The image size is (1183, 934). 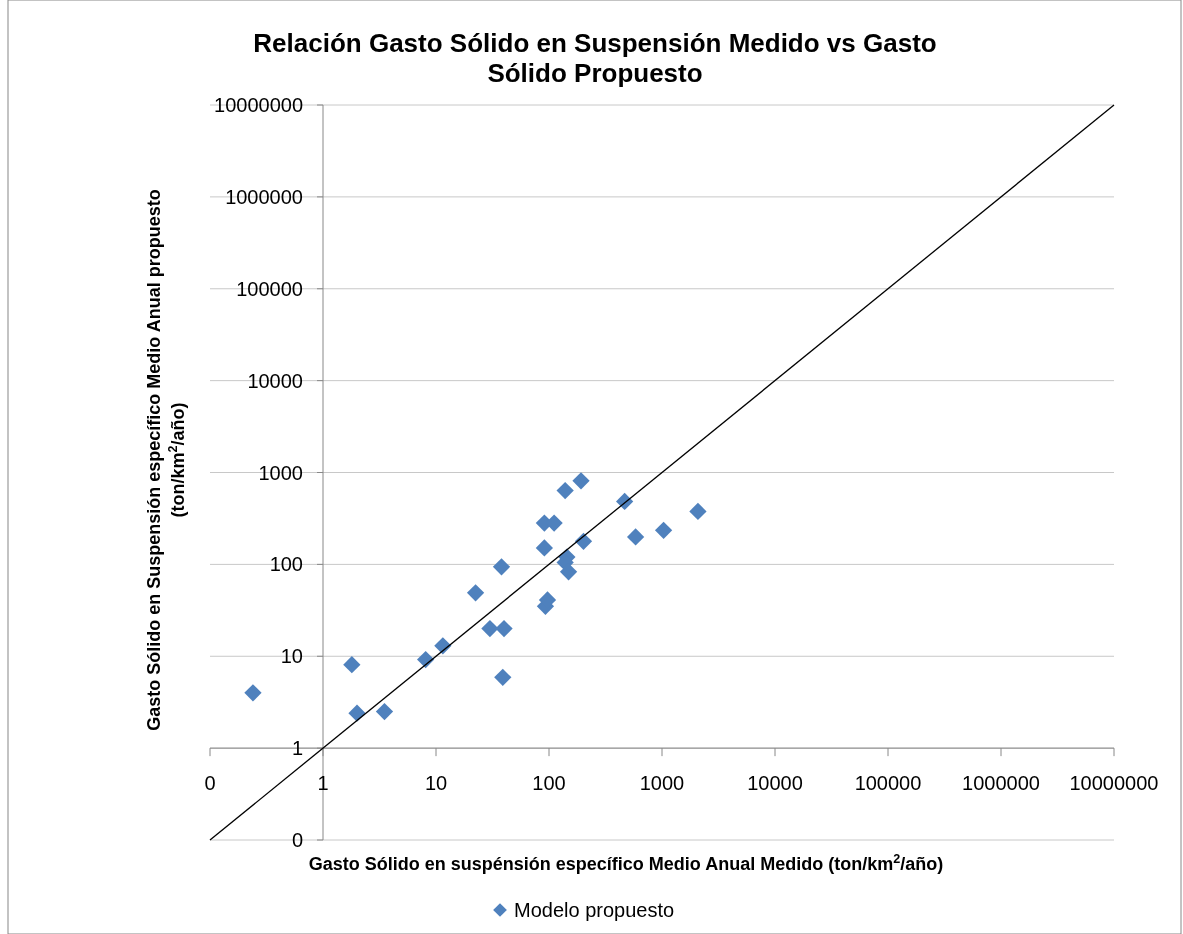 I want to click on x-tick-label: 10000000, so click(x=1114, y=783).